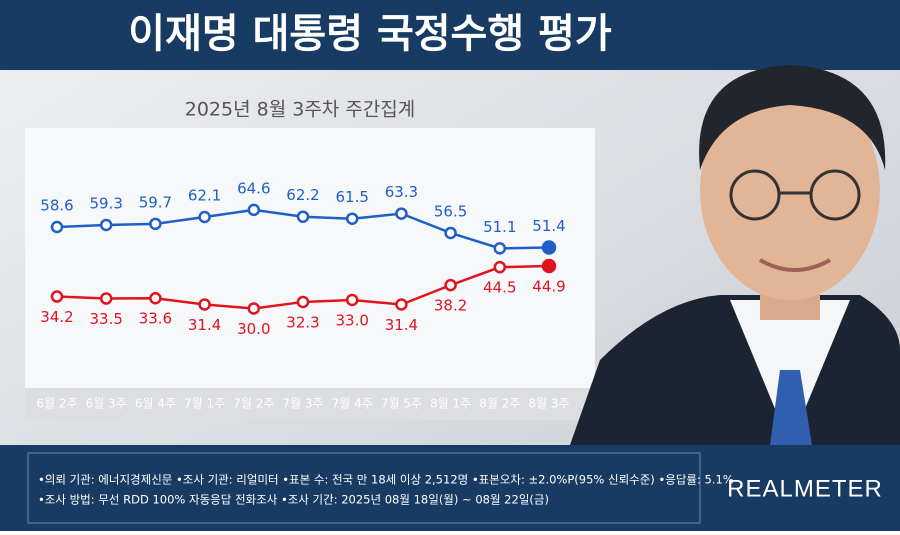  I want to click on x-tick-label: 7월 4주, so click(352, 404).